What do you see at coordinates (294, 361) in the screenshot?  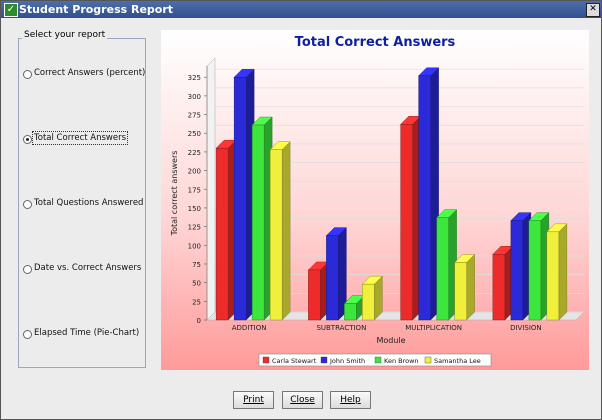 I see `legend-label: Carla Stewart` at bounding box center [294, 361].